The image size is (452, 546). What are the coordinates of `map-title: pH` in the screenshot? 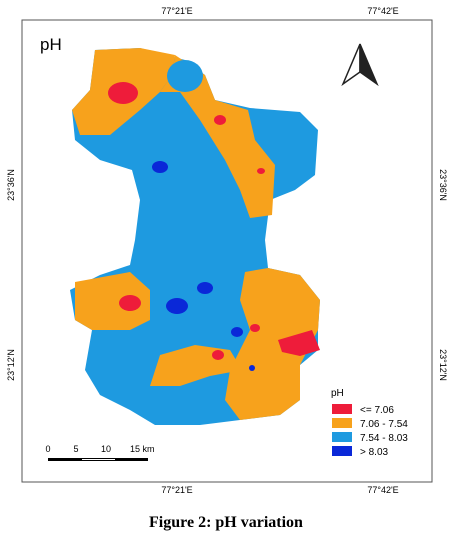 It's located at (51, 44).